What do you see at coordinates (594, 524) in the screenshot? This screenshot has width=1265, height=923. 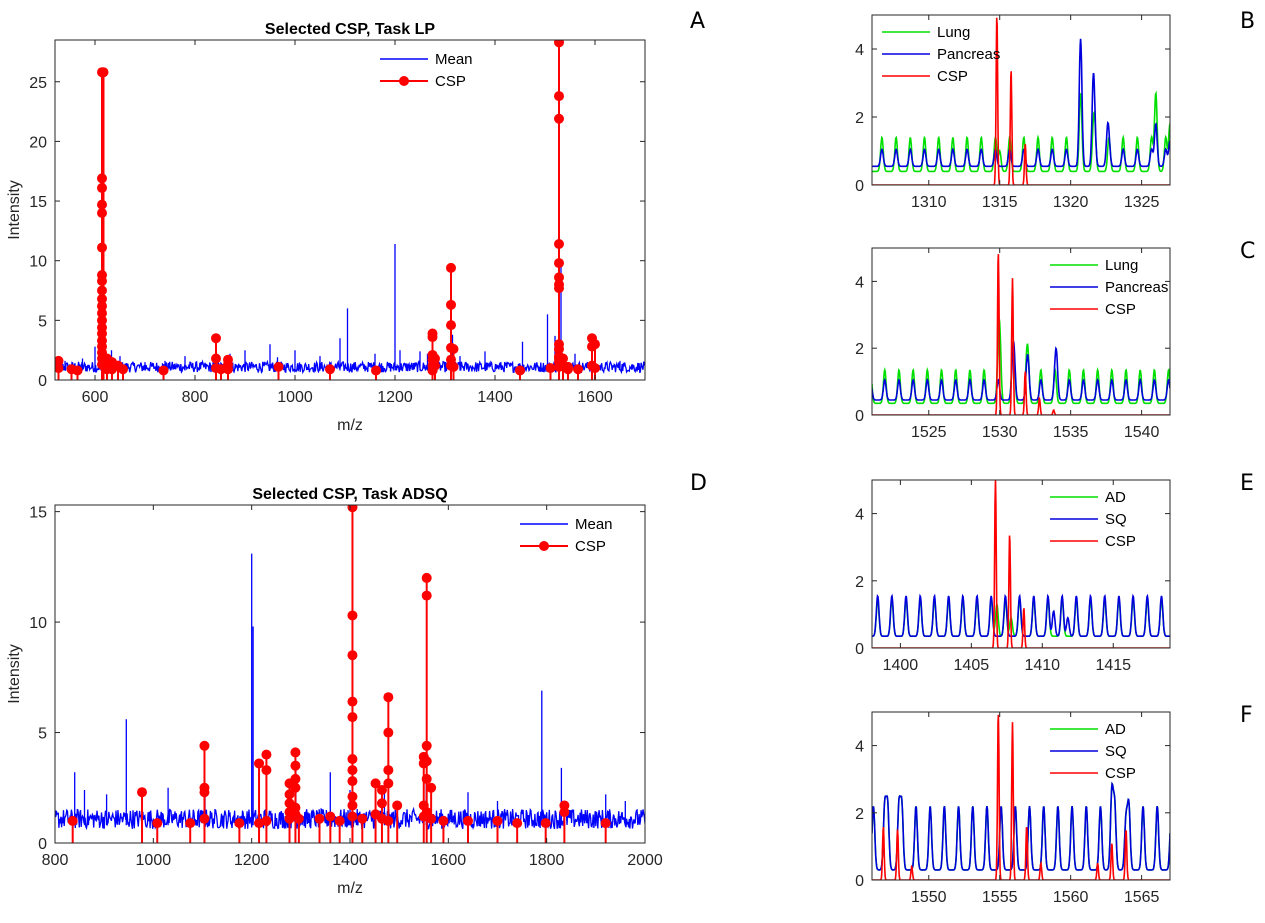 I see `legend-label: Mean` at bounding box center [594, 524].